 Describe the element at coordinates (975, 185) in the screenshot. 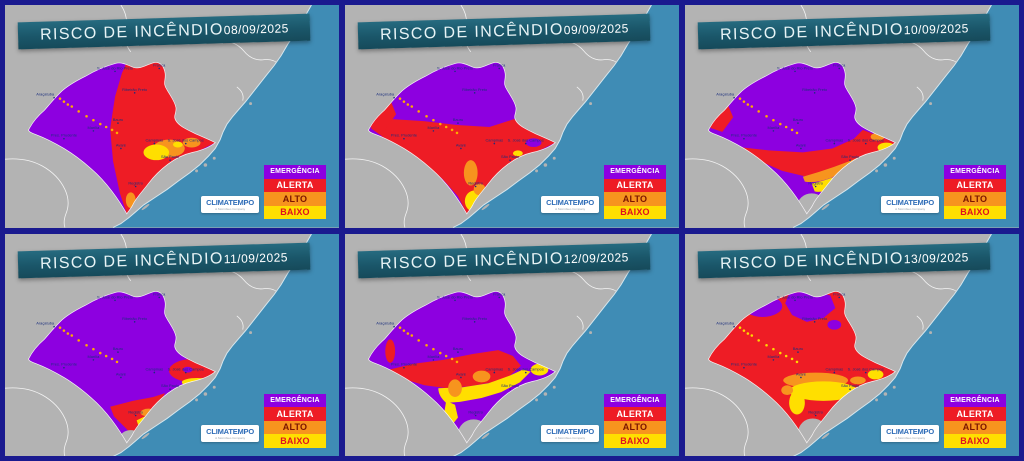

I see `legend-item-alerta: ALERTA` at that location.